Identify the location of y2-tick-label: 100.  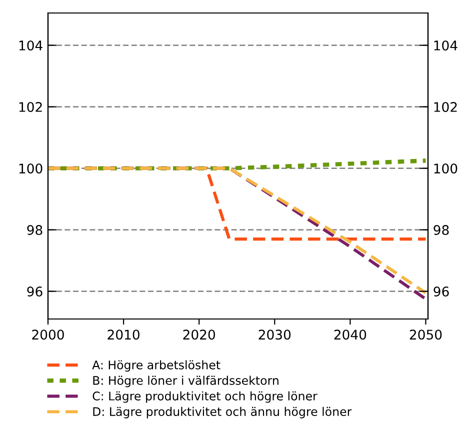
(446, 169).